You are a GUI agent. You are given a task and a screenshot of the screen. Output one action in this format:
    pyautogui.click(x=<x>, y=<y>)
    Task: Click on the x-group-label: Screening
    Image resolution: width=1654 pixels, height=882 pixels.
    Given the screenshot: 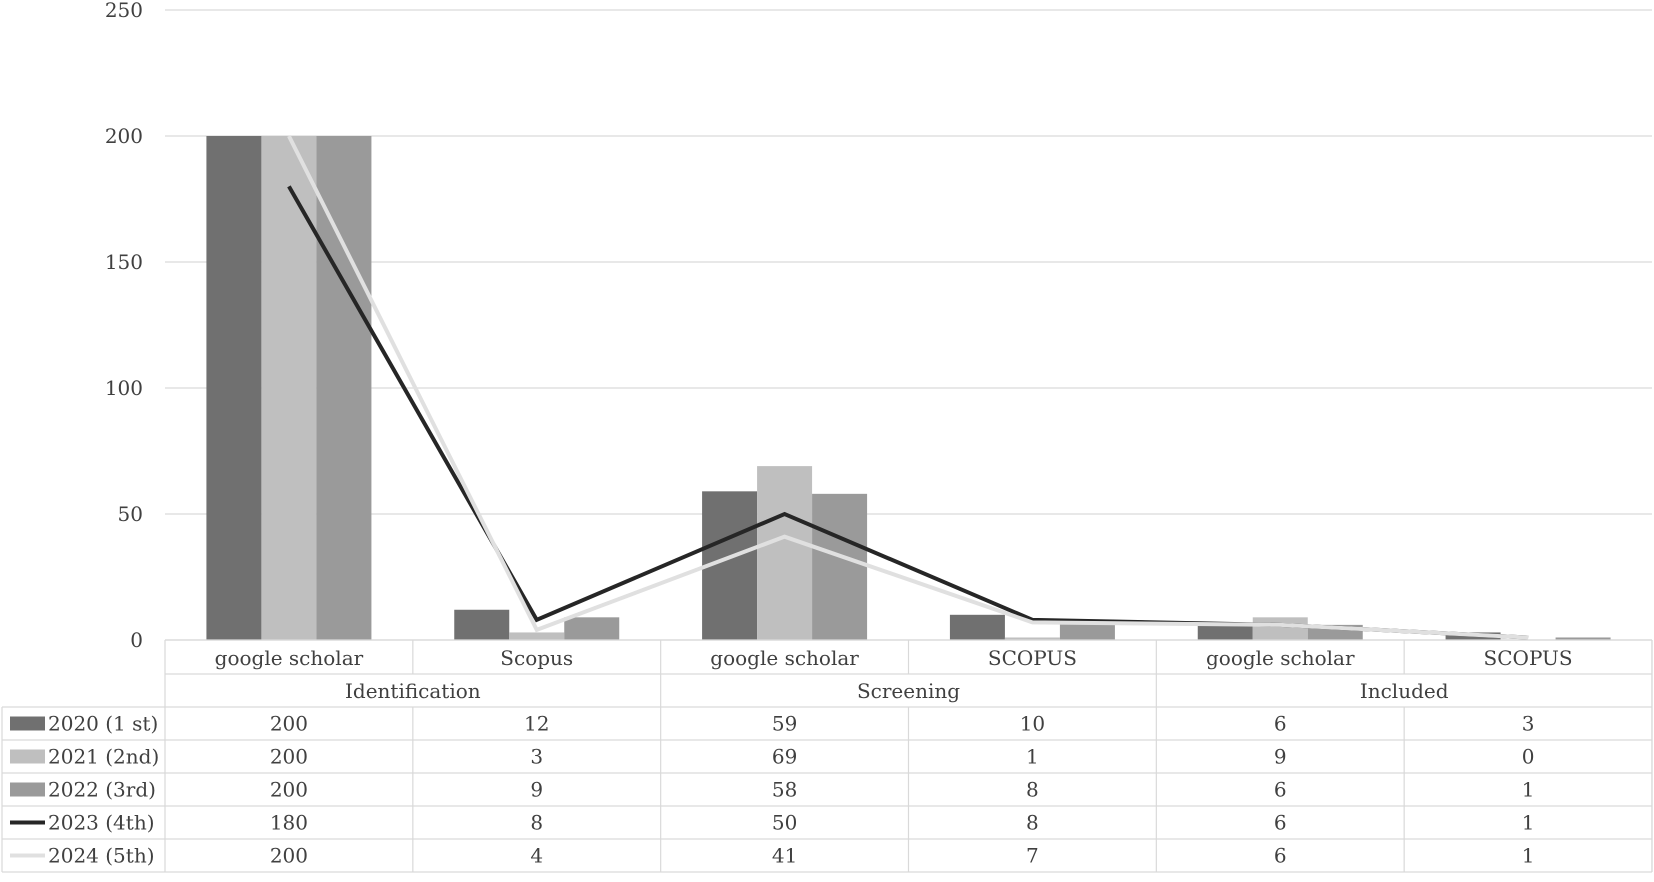 What is the action you would take?
    pyautogui.click(x=908, y=691)
    